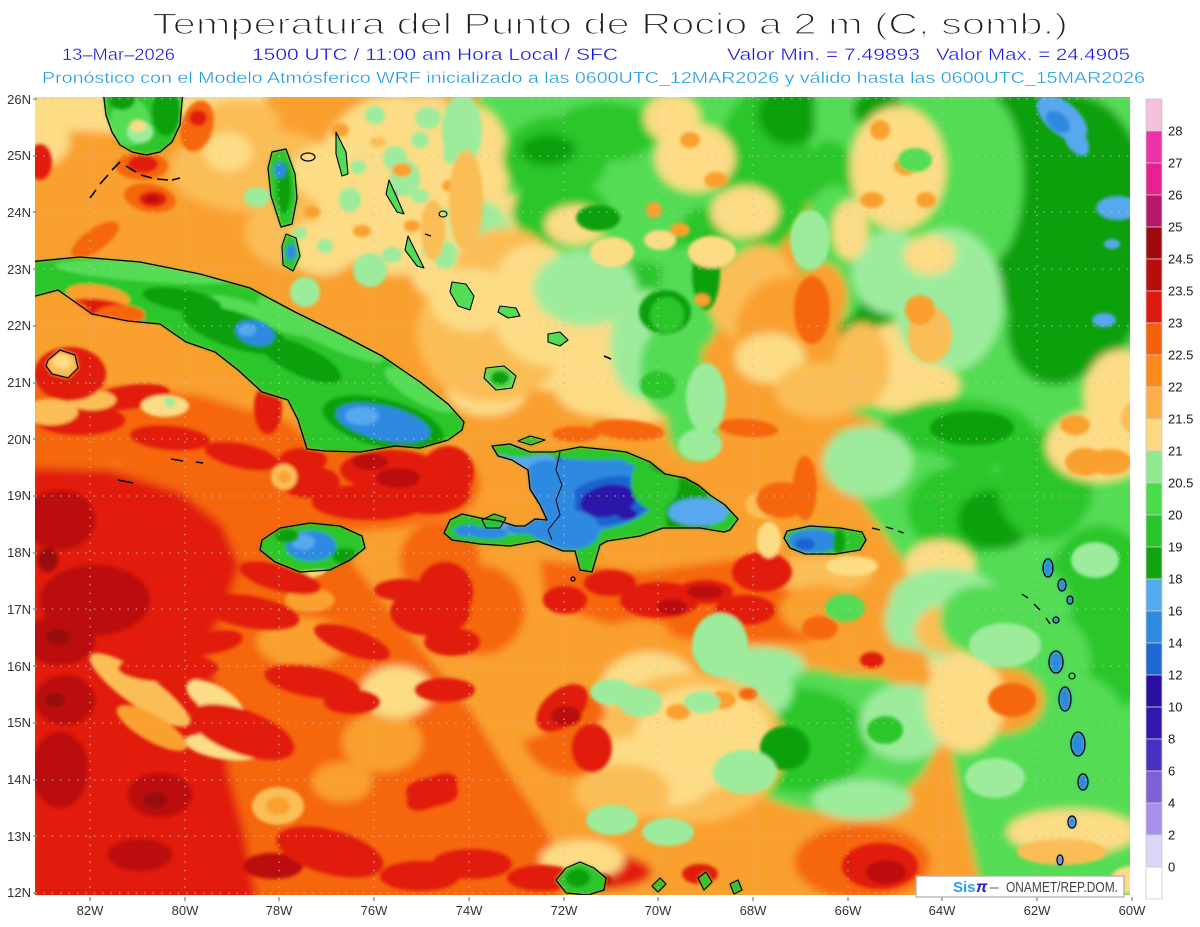  What do you see at coordinates (1175, 643) in the screenshot?
I see `svg-text: 14` at bounding box center [1175, 643].